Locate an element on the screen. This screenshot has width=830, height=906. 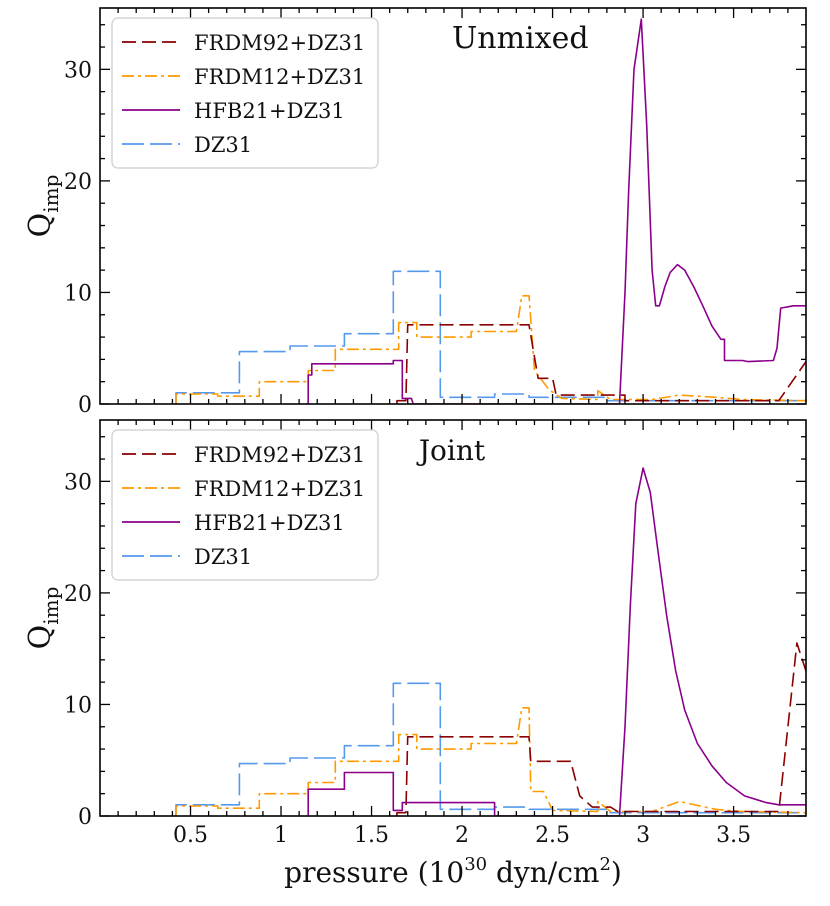
panel-title-joint: Joint is located at coordinates (451, 450).